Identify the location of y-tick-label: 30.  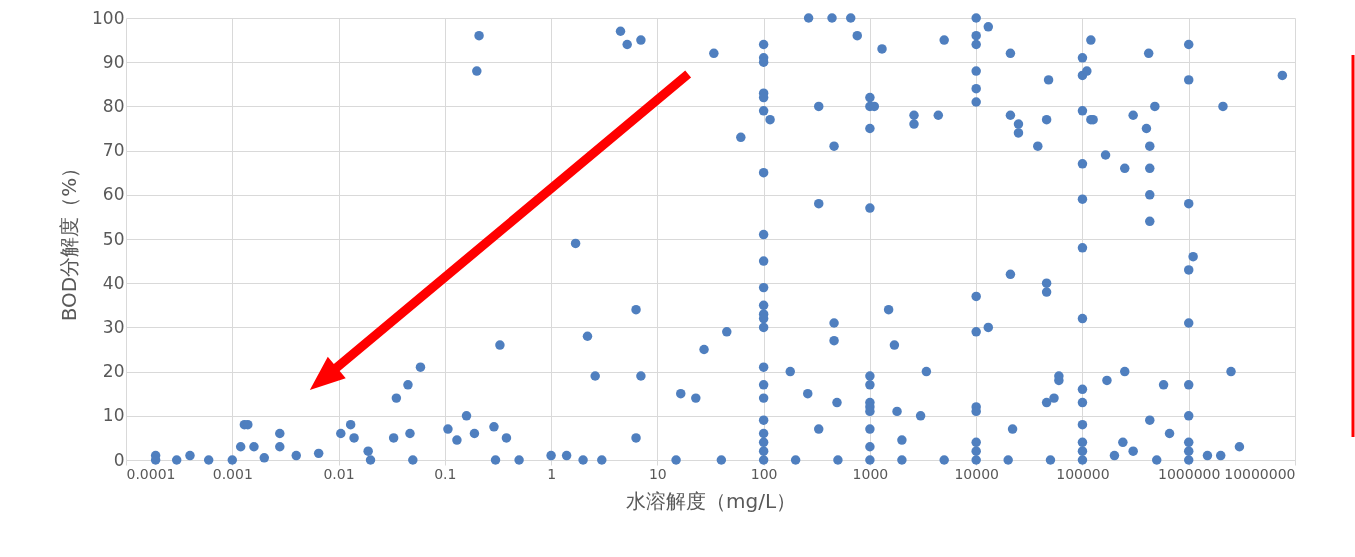
(113, 326).